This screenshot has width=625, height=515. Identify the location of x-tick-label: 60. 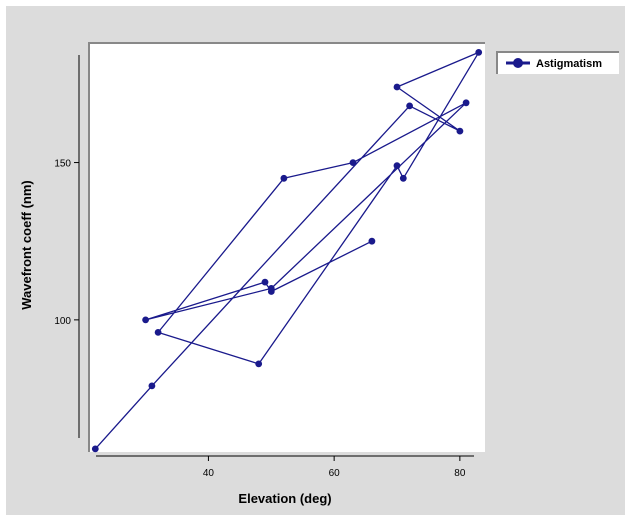
(335, 473).